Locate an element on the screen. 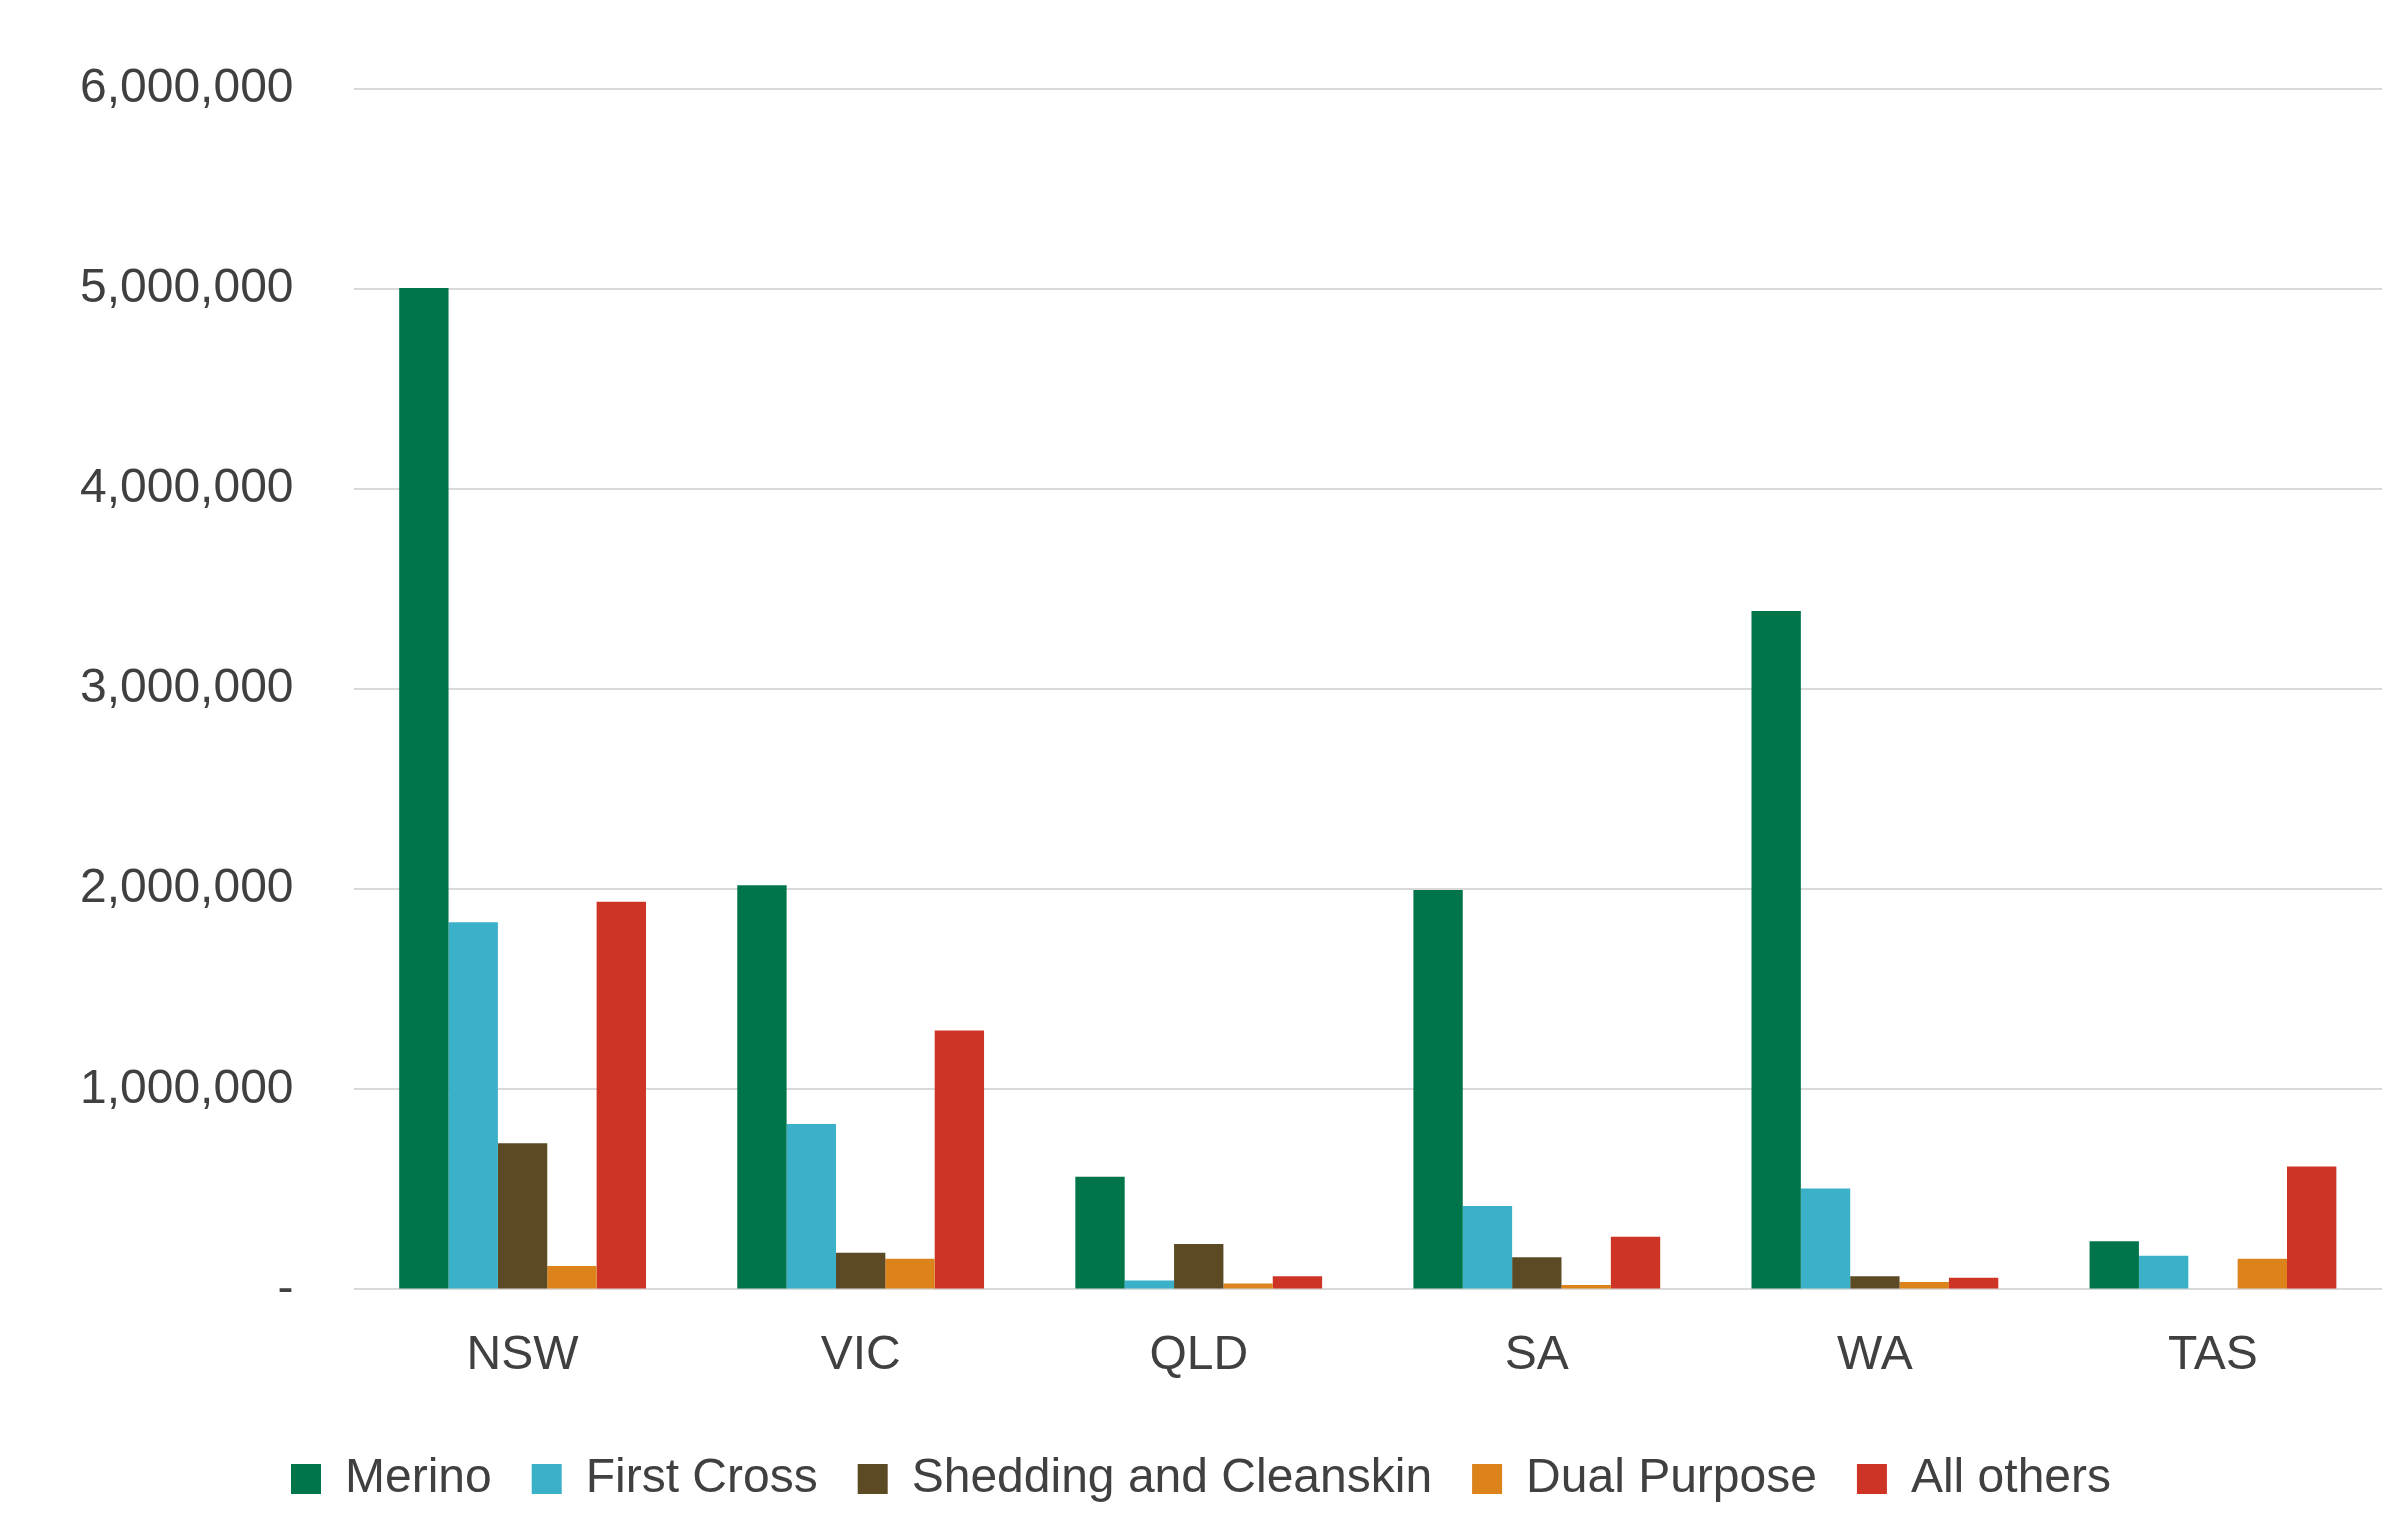 Image resolution: width=2392 pixels, height=1523 pixels. x-tick-label: WA is located at coordinates (1875, 1353).